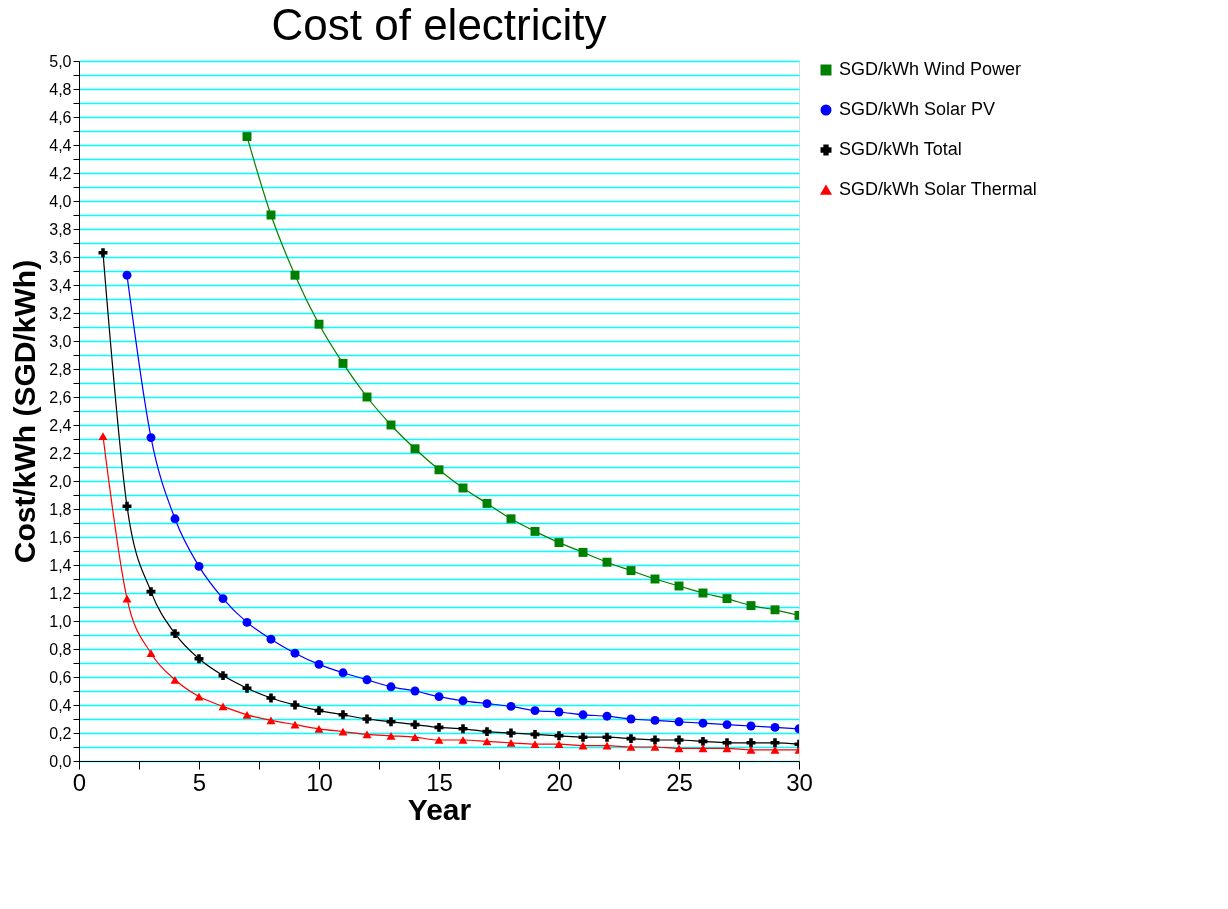 Image resolution: width=1228 pixels, height=909 pixels. What do you see at coordinates (60, 229) in the screenshot?
I see `y-tick-label: 3,8` at bounding box center [60, 229].